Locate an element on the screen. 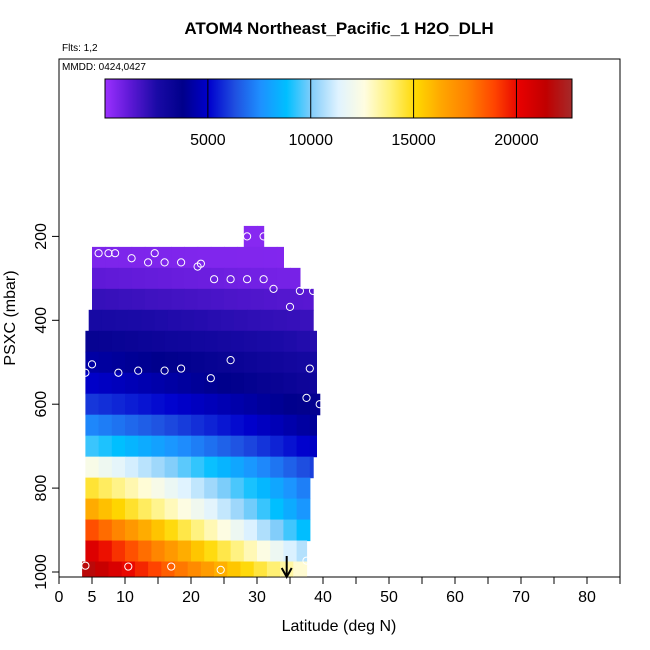  date-label: MMDD: 0424,0427 is located at coordinates (104, 67).